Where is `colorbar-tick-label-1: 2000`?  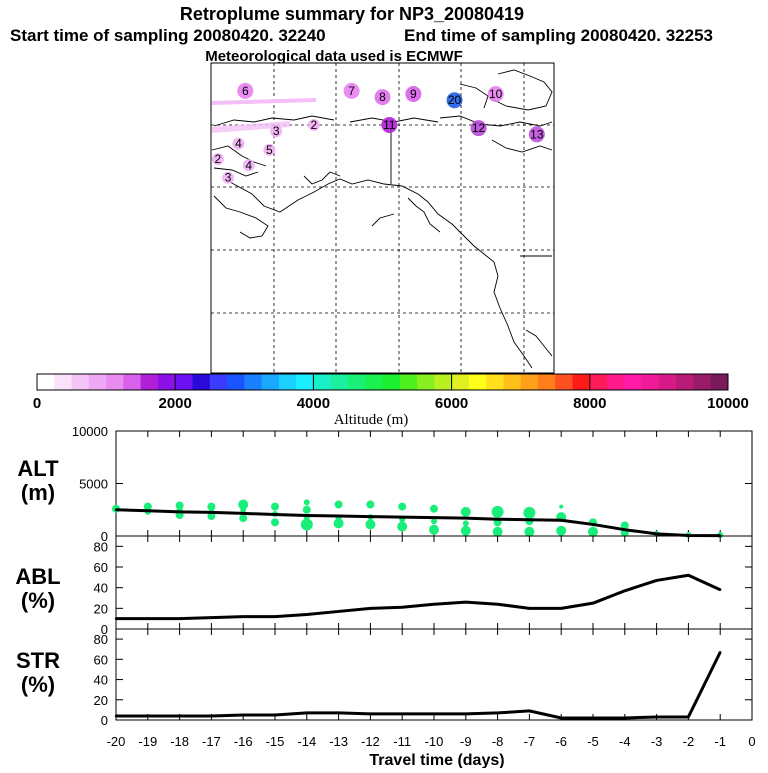
colorbar-tick-label-1: 2000 is located at coordinates (175, 403).